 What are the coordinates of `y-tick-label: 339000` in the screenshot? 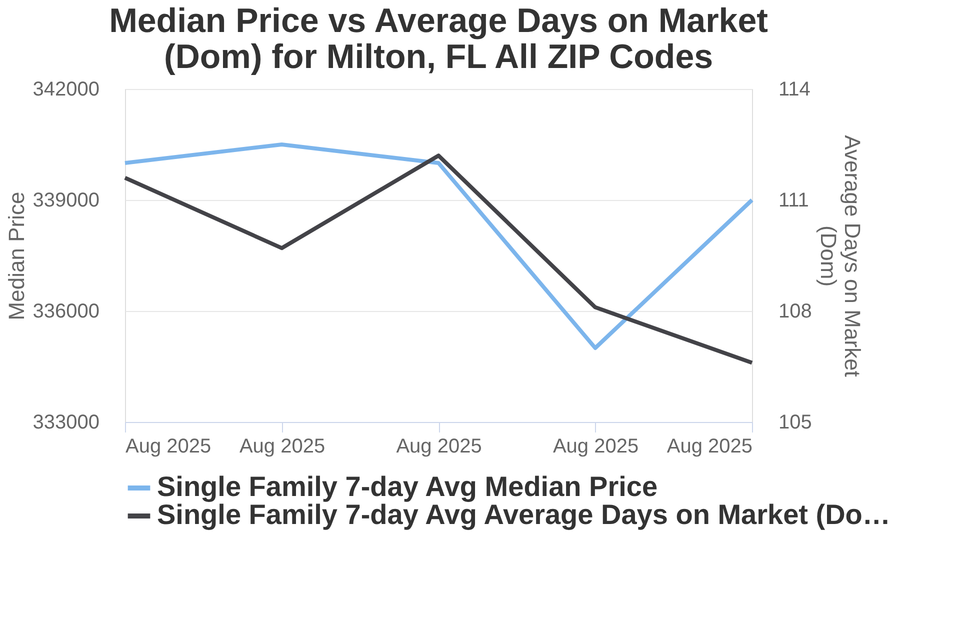 It's located at (66, 201).